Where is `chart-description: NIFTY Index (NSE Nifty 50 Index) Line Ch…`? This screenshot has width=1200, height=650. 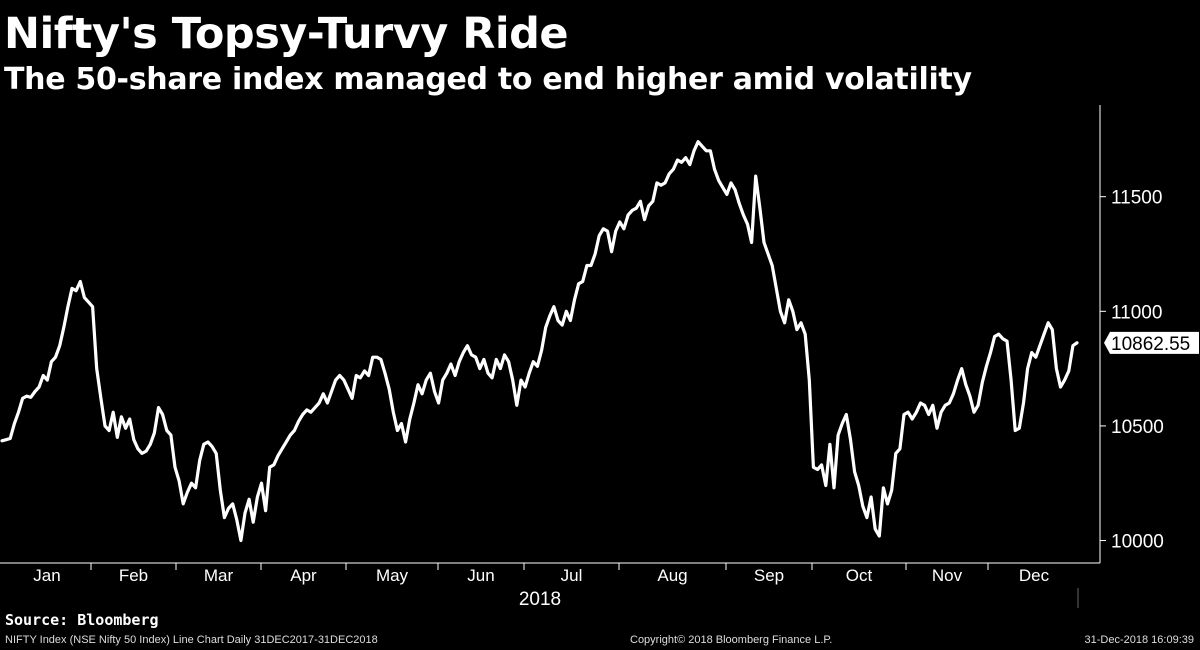 chart-description: NIFTY Index (NSE Nifty 50 Index) Line Ch… is located at coordinates (191, 640).